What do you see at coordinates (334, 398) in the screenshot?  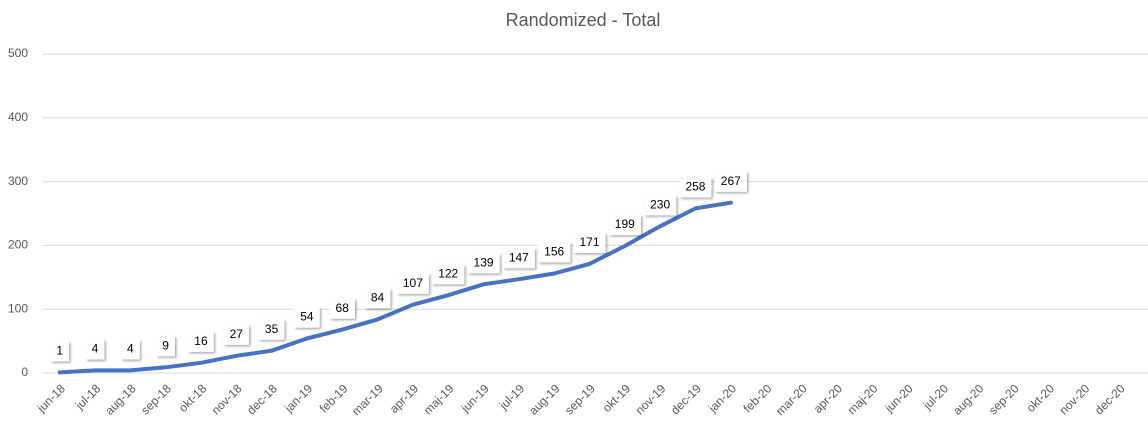 I see `x-tick-label: feb-19` at bounding box center [334, 398].